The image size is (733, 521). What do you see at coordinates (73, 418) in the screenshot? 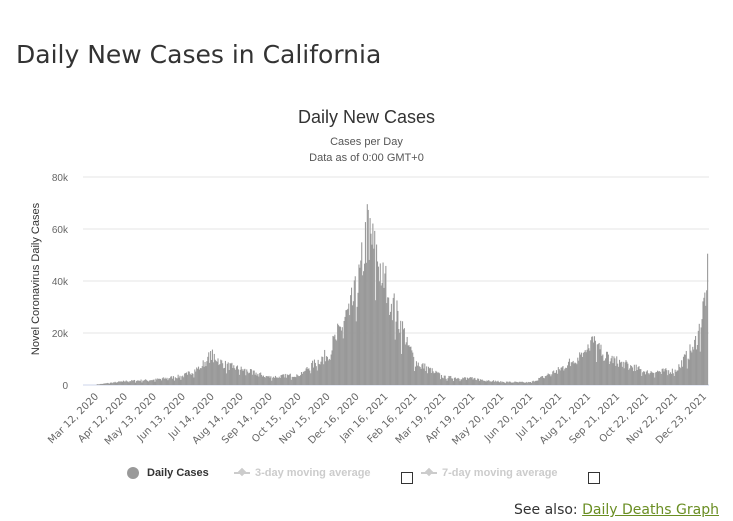
I see `x-tick-label: Mar 12, 2020` at bounding box center [73, 418].